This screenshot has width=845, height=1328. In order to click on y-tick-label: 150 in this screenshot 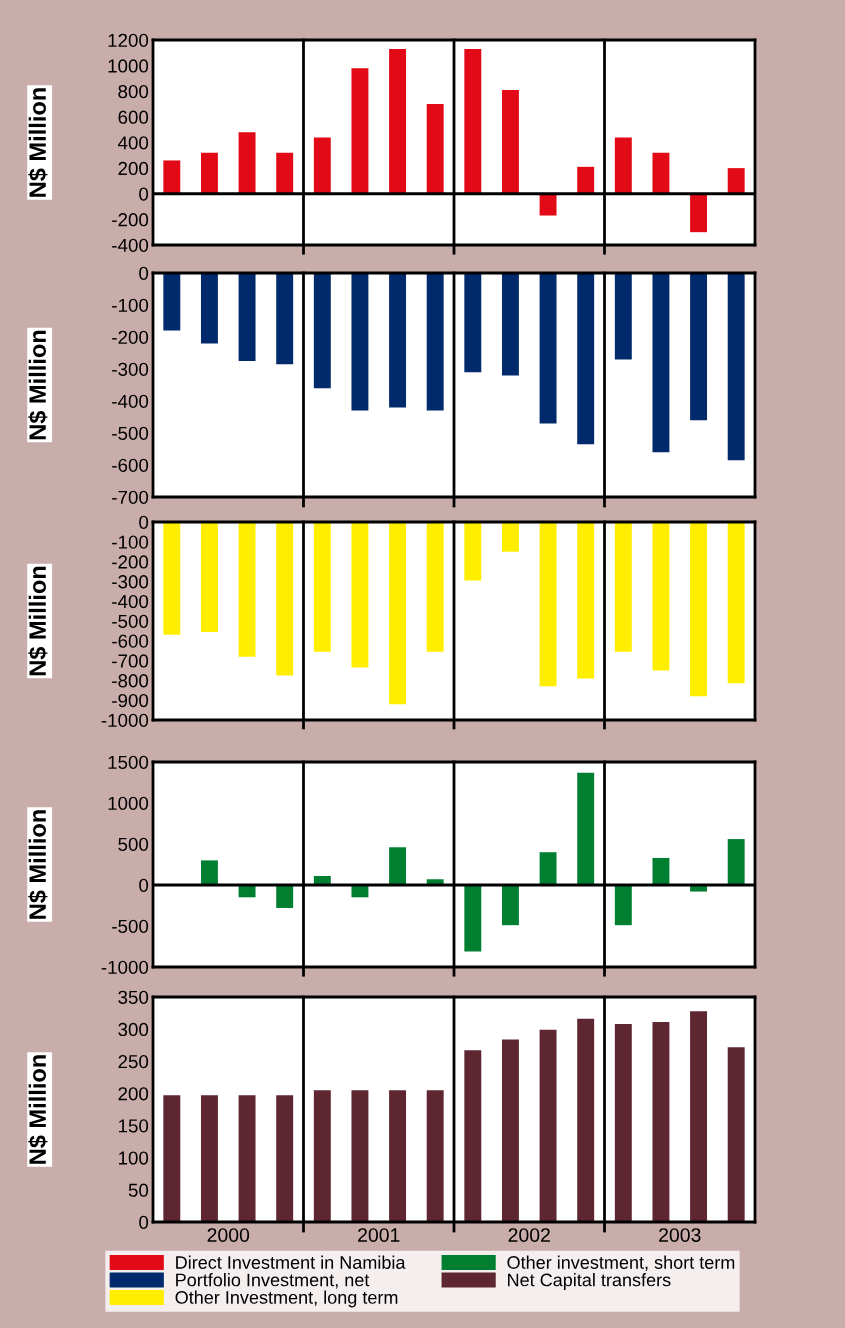, I will do `click(133, 1126)`.